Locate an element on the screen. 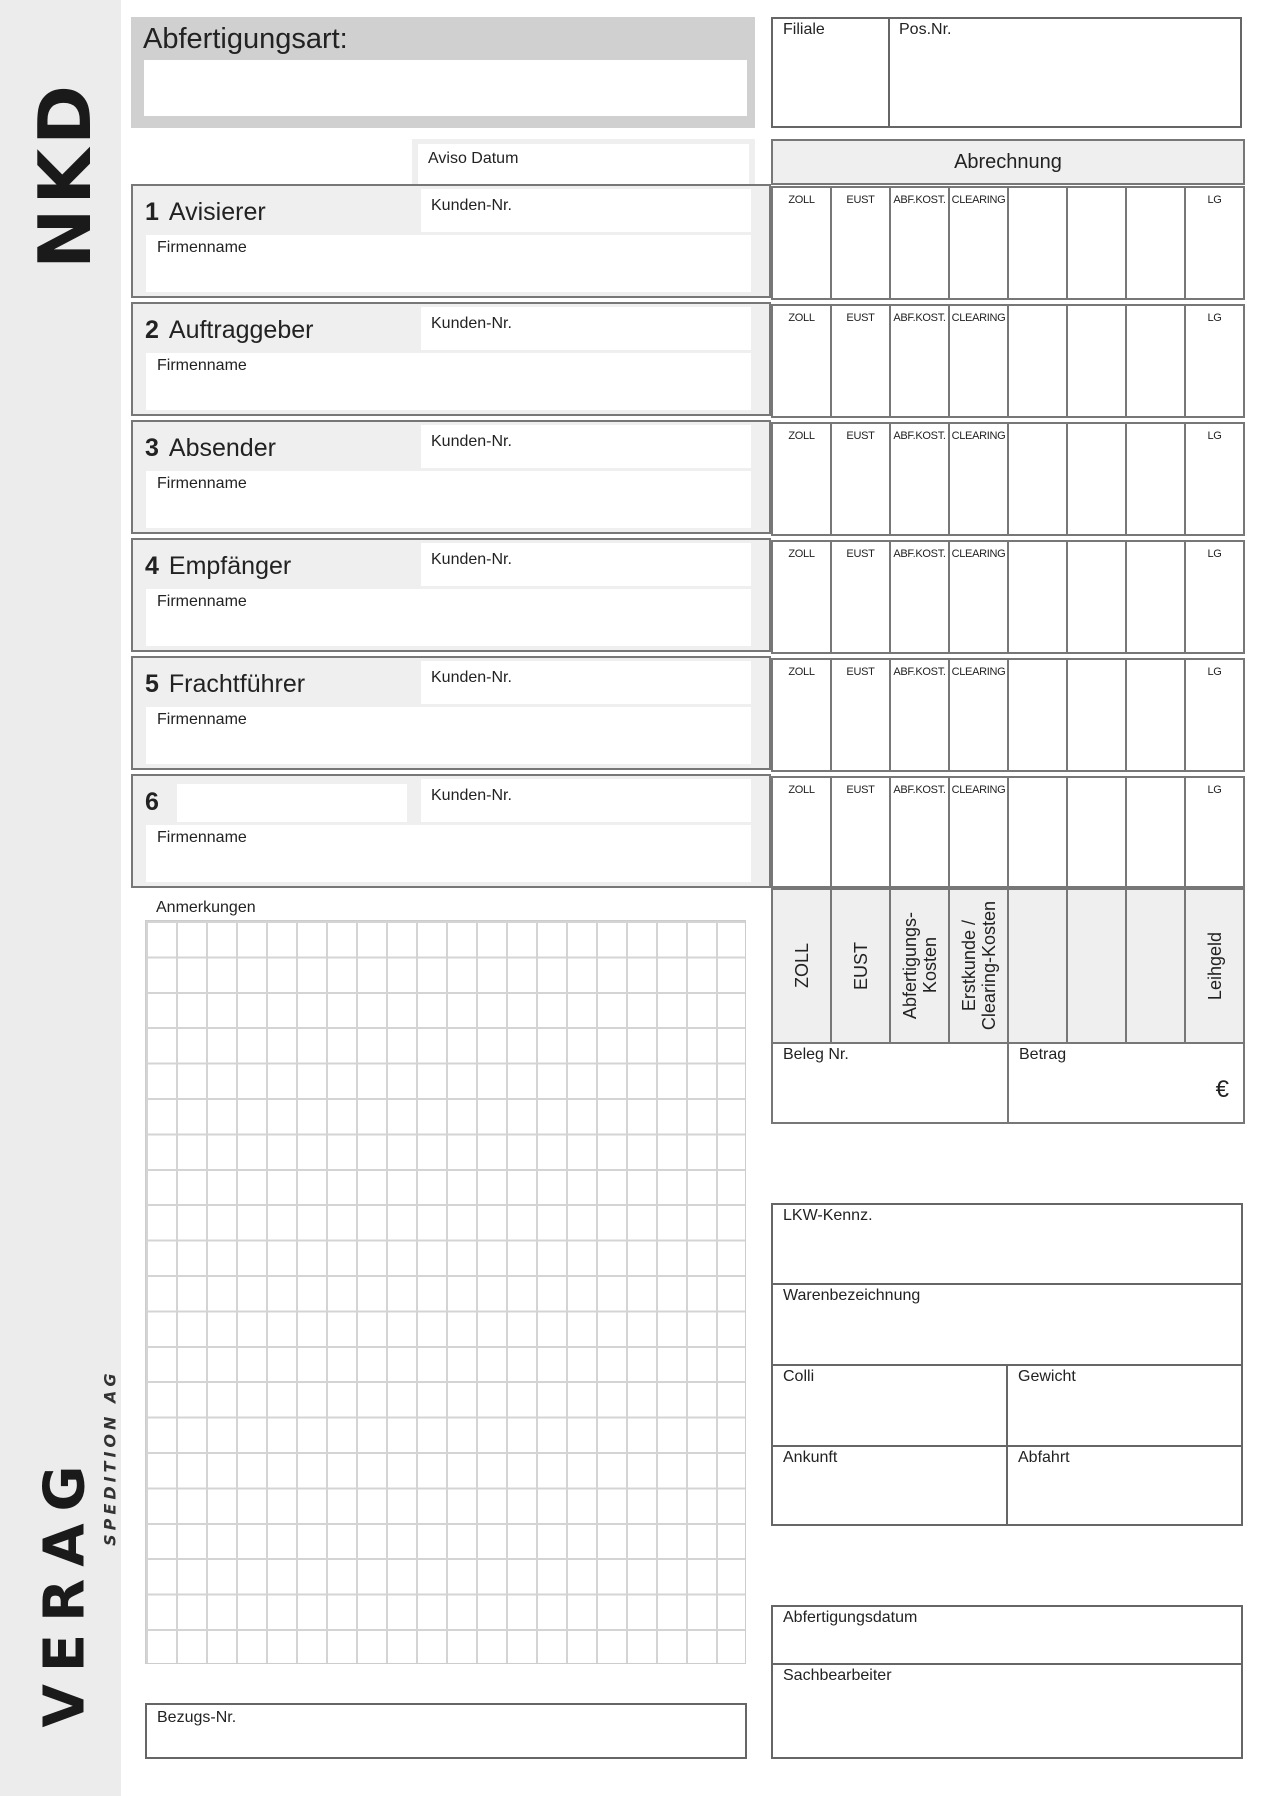 The image size is (1264, 1796). party-section-3: 3 Absender Kunden-Nr. Firmenname is located at coordinates (451, 477).